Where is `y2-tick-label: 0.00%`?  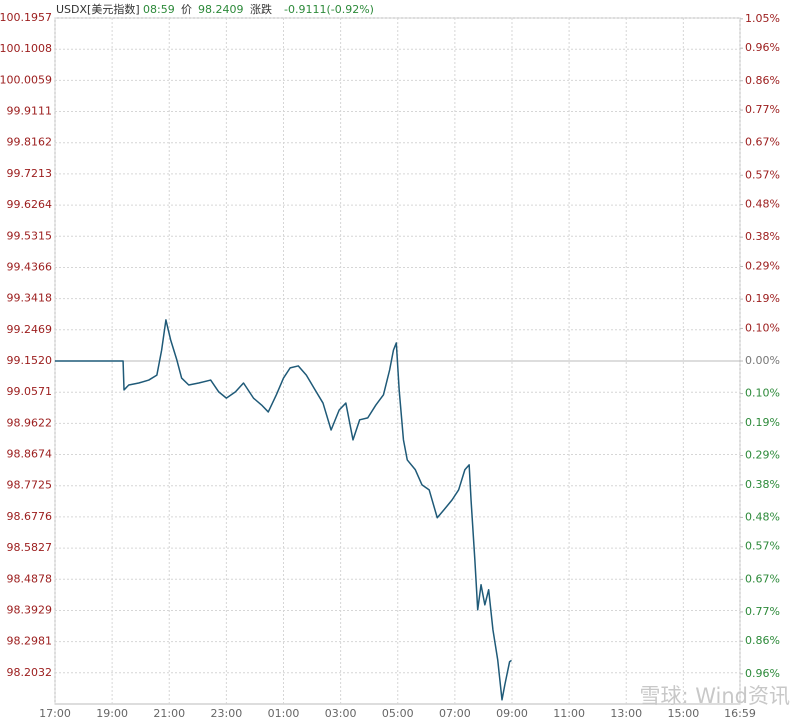 y2-tick-label: 0.00% is located at coordinates (762, 360).